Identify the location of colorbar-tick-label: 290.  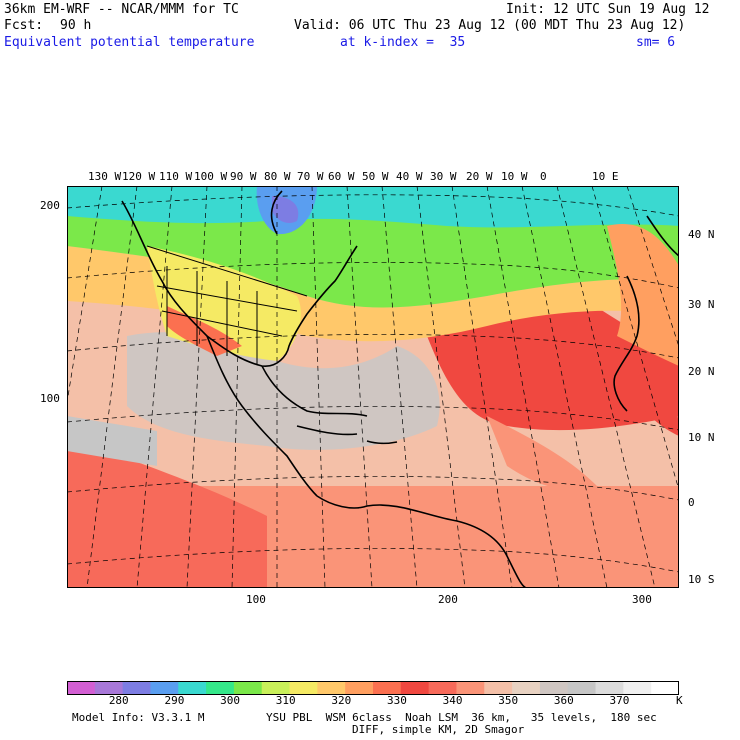
(174, 700).